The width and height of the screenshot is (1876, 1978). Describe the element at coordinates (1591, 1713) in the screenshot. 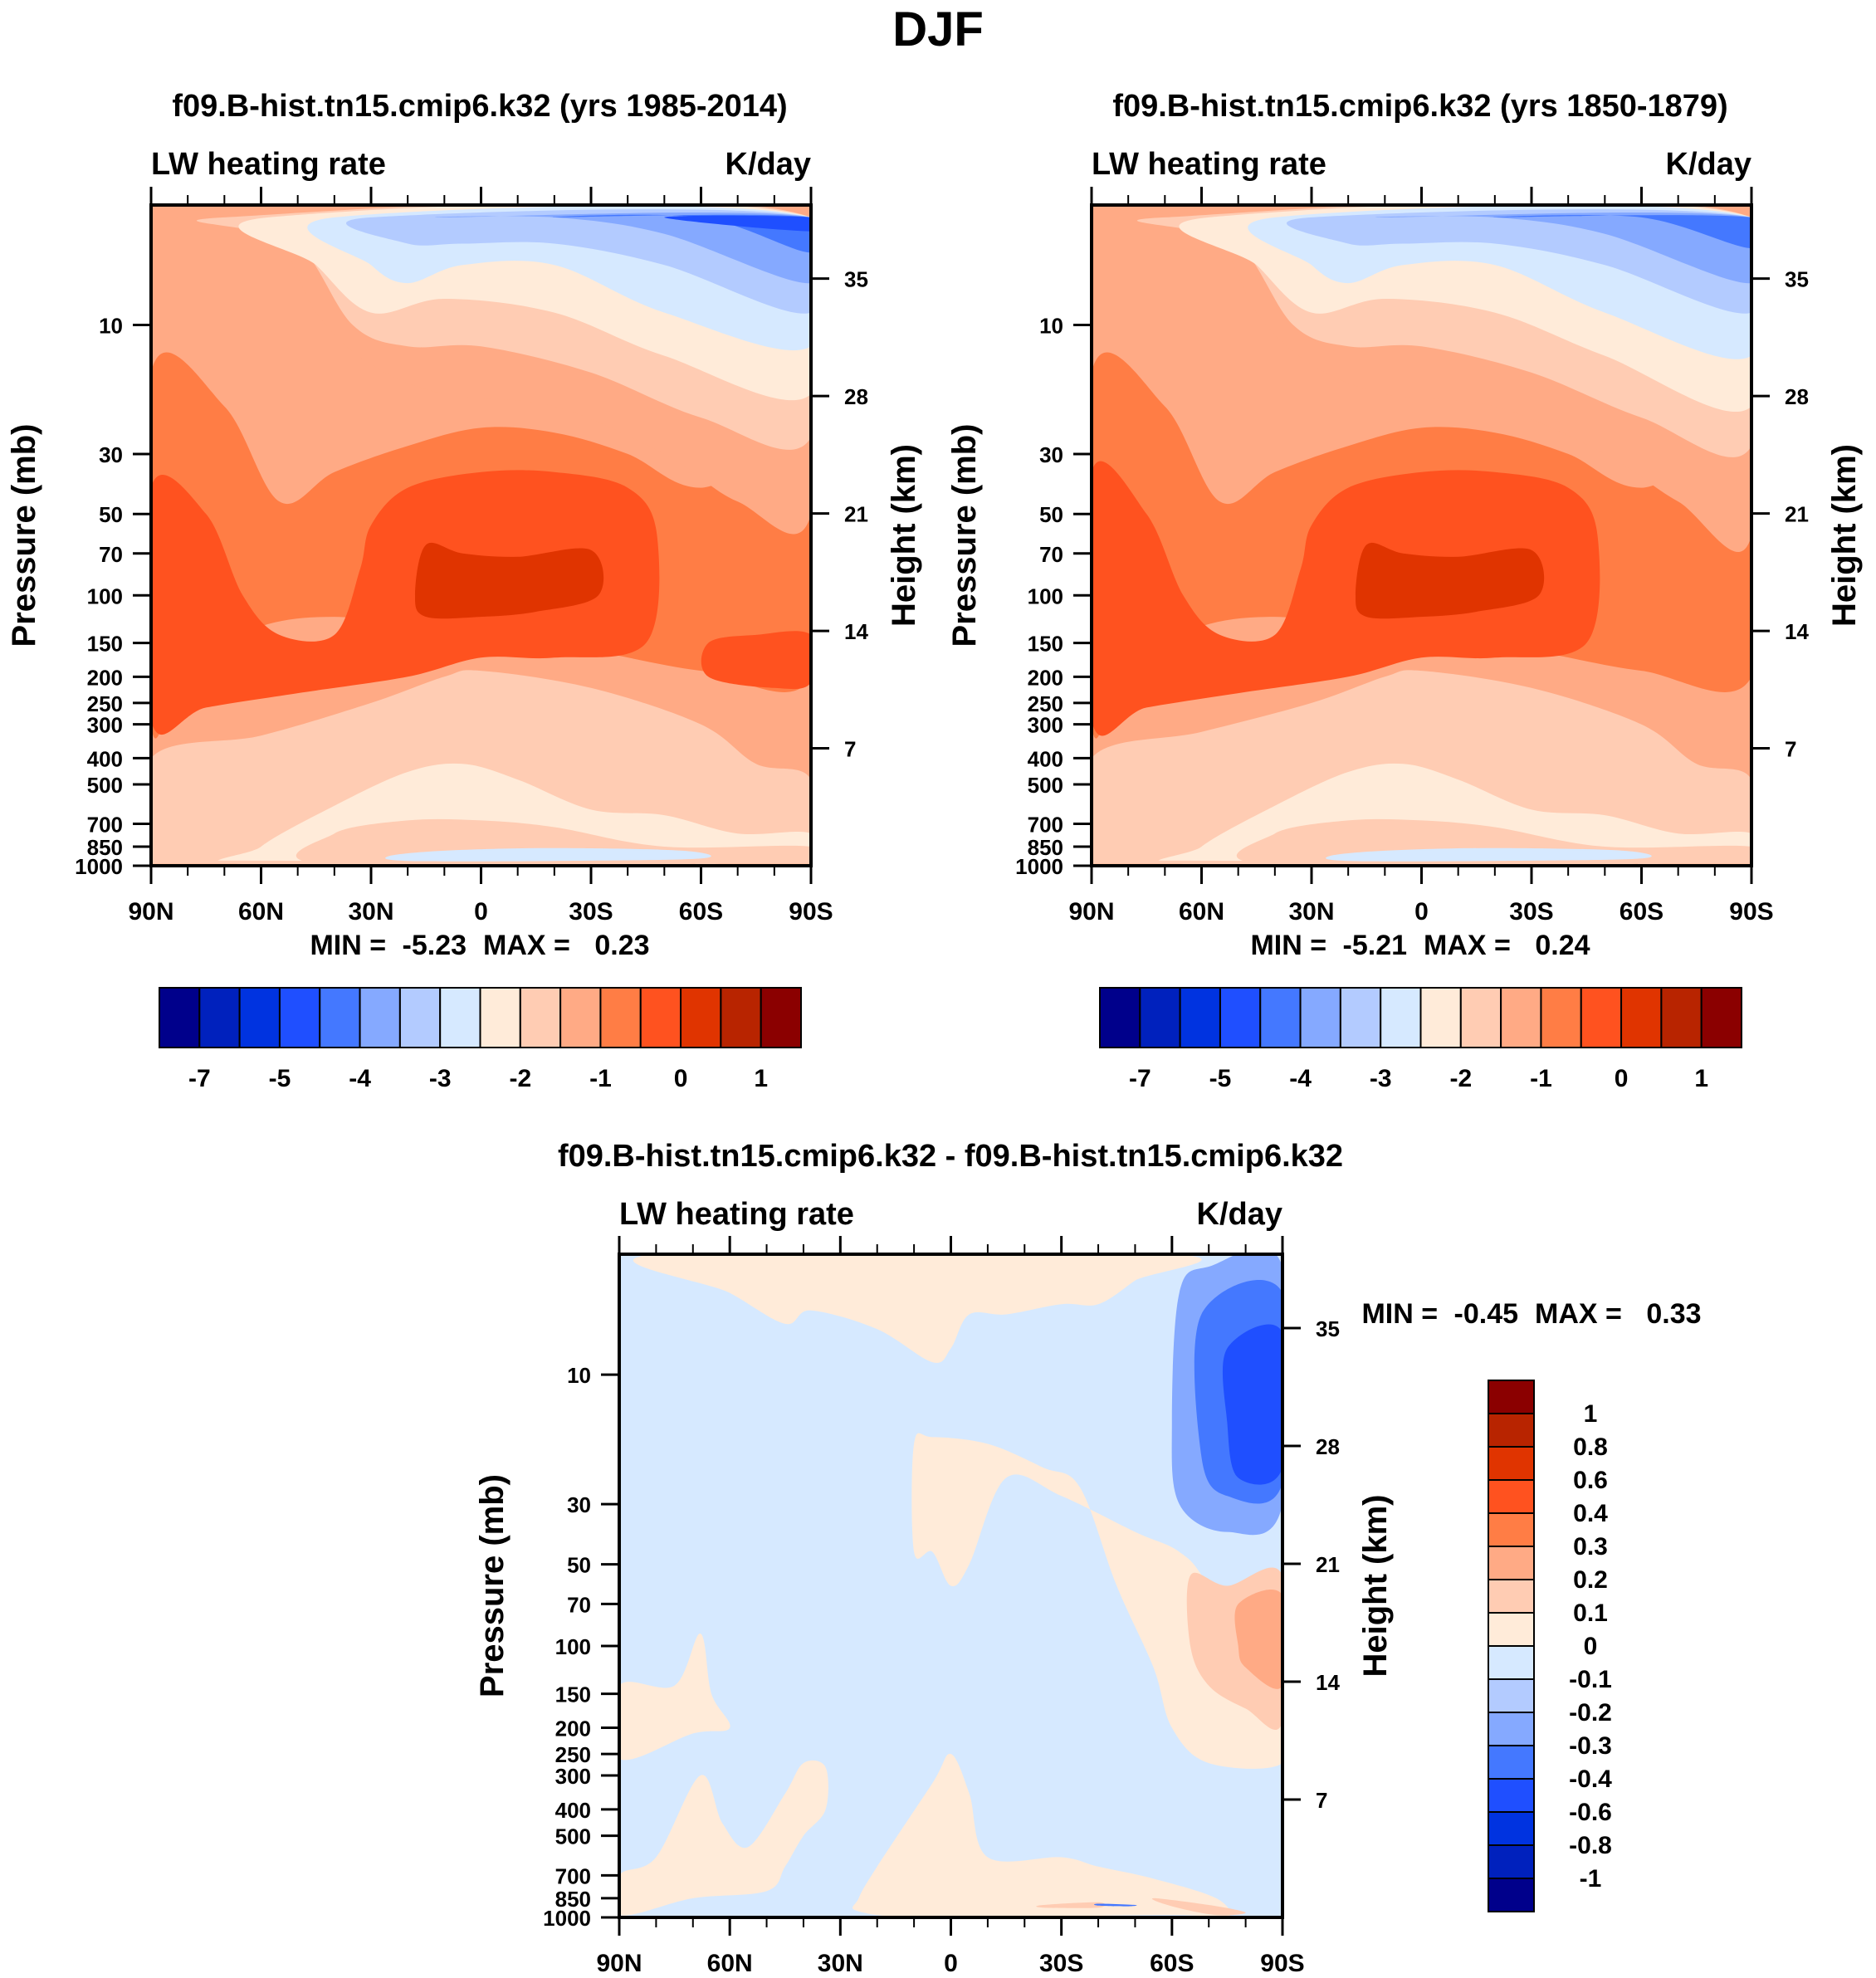

I see `colorbar-label: -0.2` at that location.